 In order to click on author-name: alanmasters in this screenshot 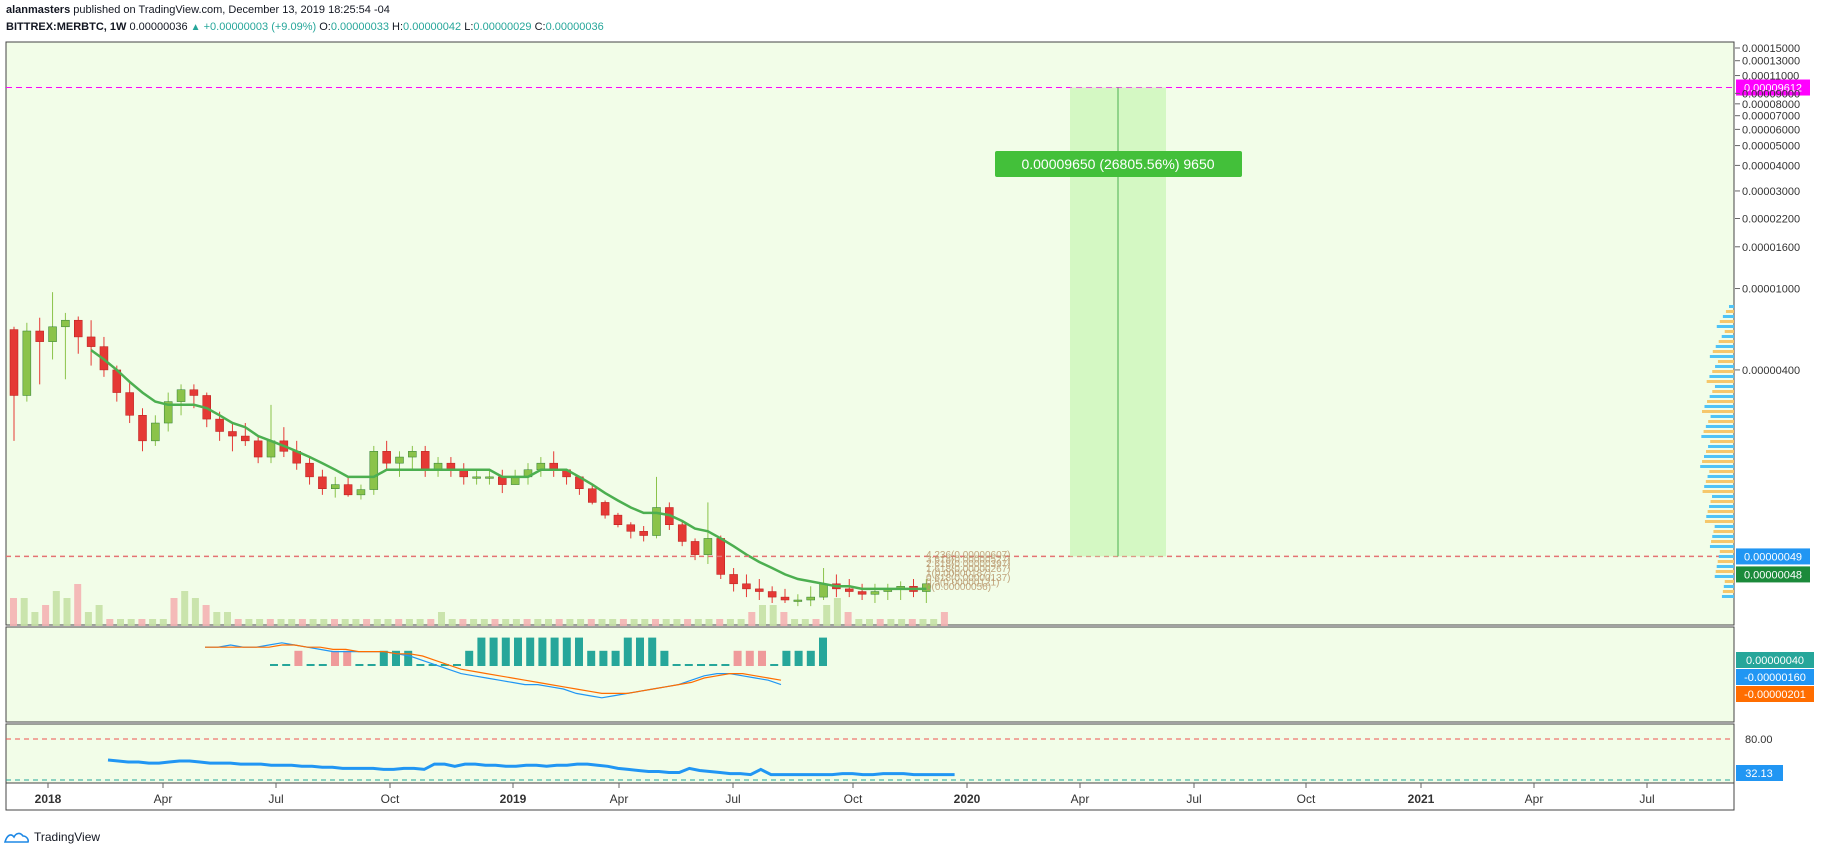, I will do `click(38, 10)`.